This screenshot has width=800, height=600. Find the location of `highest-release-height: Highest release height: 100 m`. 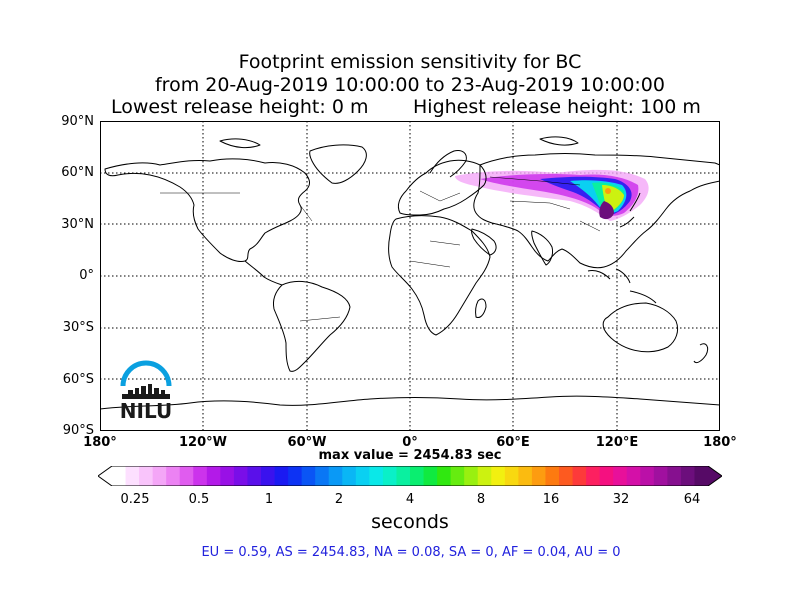

highest-release-height: Highest release height: 100 m is located at coordinates (557, 107).